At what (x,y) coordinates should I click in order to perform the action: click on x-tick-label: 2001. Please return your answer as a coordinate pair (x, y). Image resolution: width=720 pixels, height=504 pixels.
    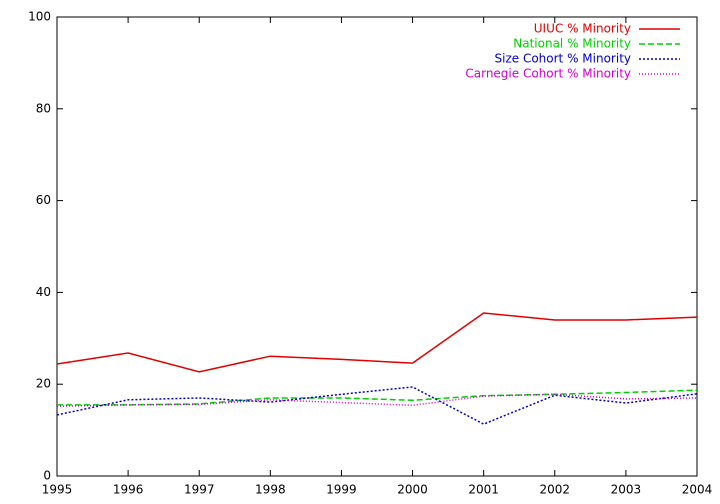
    Looking at the image, I should click on (483, 490).